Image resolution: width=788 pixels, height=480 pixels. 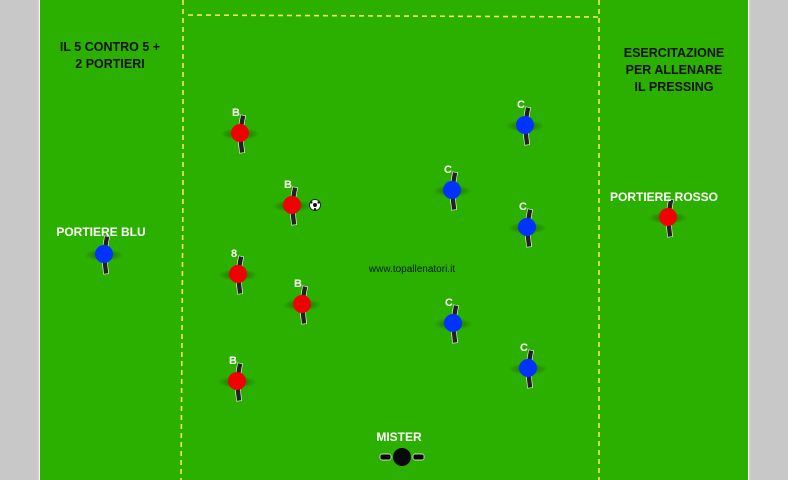 What do you see at coordinates (529, 382) in the screenshot?
I see `blue-player-5-bottom-sock` at bounding box center [529, 382].